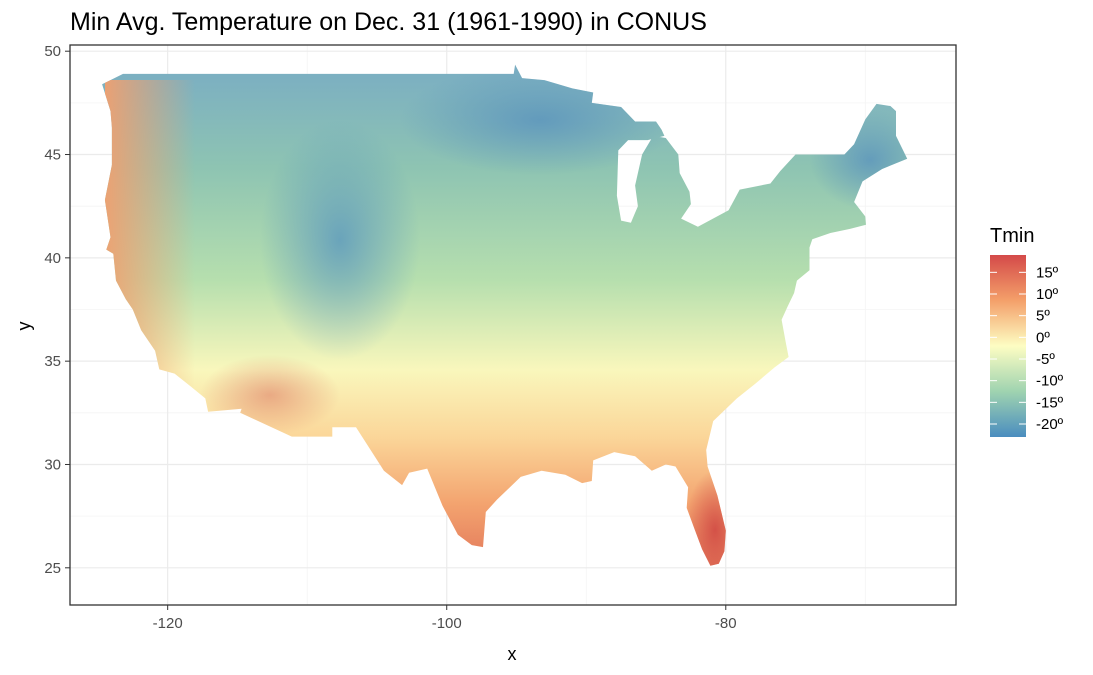 This screenshot has height=675, width=1093. I want to click on legend-label: 15º, so click(1047, 272).